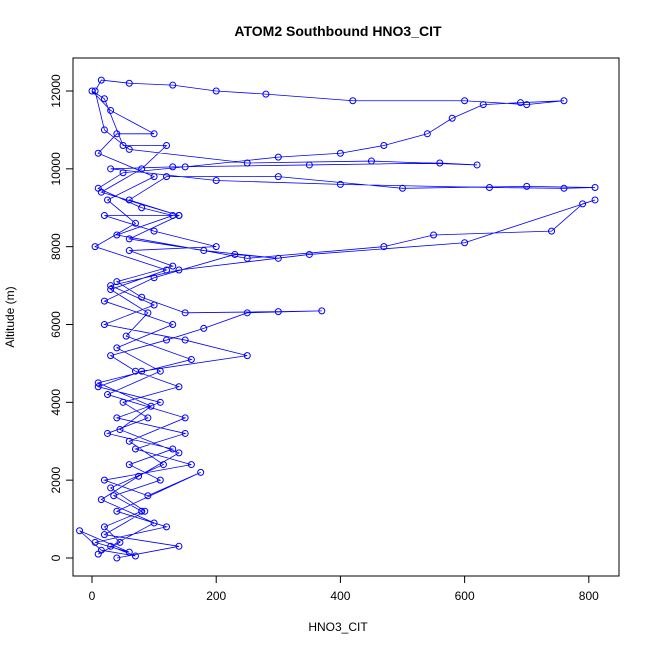 Image resolution: width=650 pixels, height=650 pixels. I want to click on x-tick-label: 600, so click(465, 596).